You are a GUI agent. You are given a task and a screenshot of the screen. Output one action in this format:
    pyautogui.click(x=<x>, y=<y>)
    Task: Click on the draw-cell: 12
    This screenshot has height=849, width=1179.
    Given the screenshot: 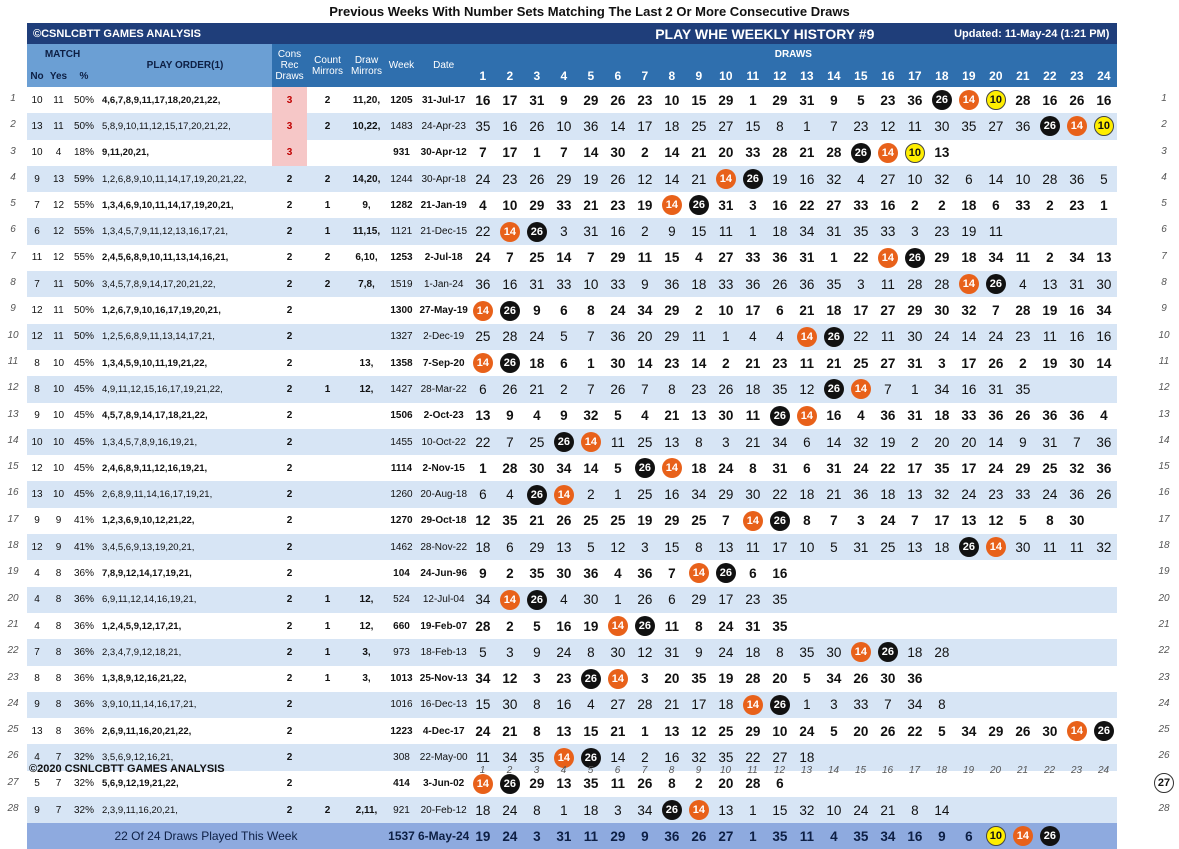 What is the action you would take?
    pyautogui.click(x=888, y=126)
    